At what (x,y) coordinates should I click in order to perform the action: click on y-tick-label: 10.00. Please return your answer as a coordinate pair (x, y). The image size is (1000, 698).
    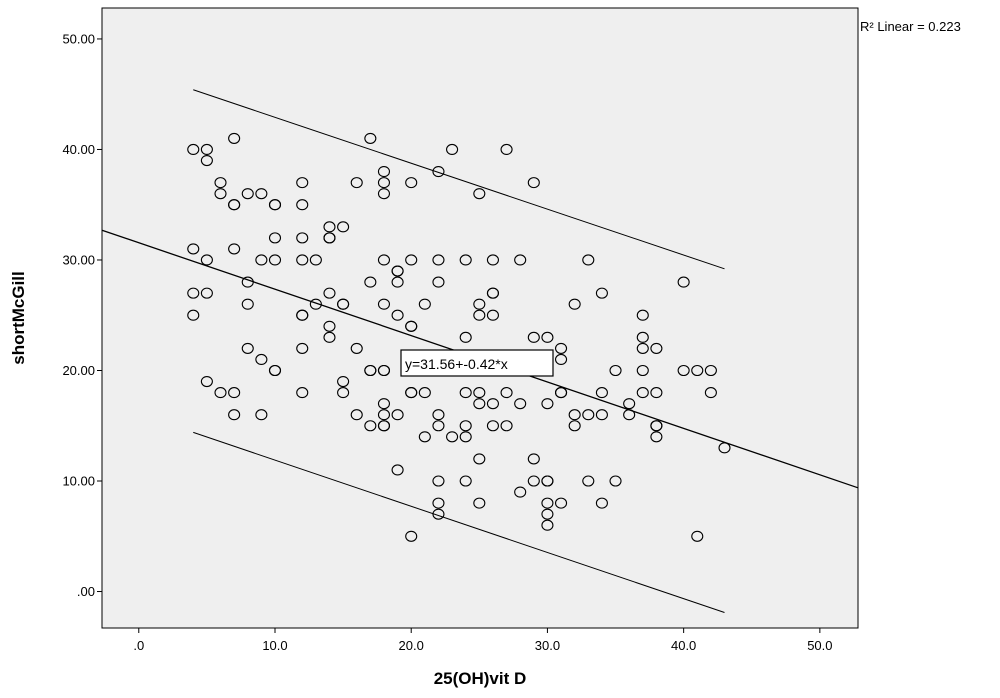
    Looking at the image, I should click on (78, 481).